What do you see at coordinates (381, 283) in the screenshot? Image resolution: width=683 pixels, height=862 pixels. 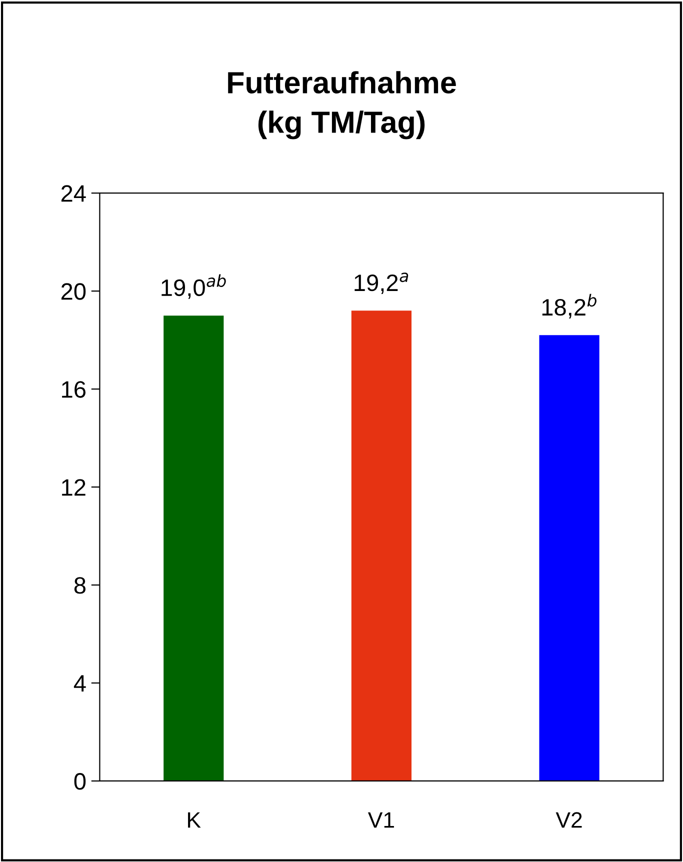 I see `data-label: 19,2$^{a}$` at bounding box center [381, 283].